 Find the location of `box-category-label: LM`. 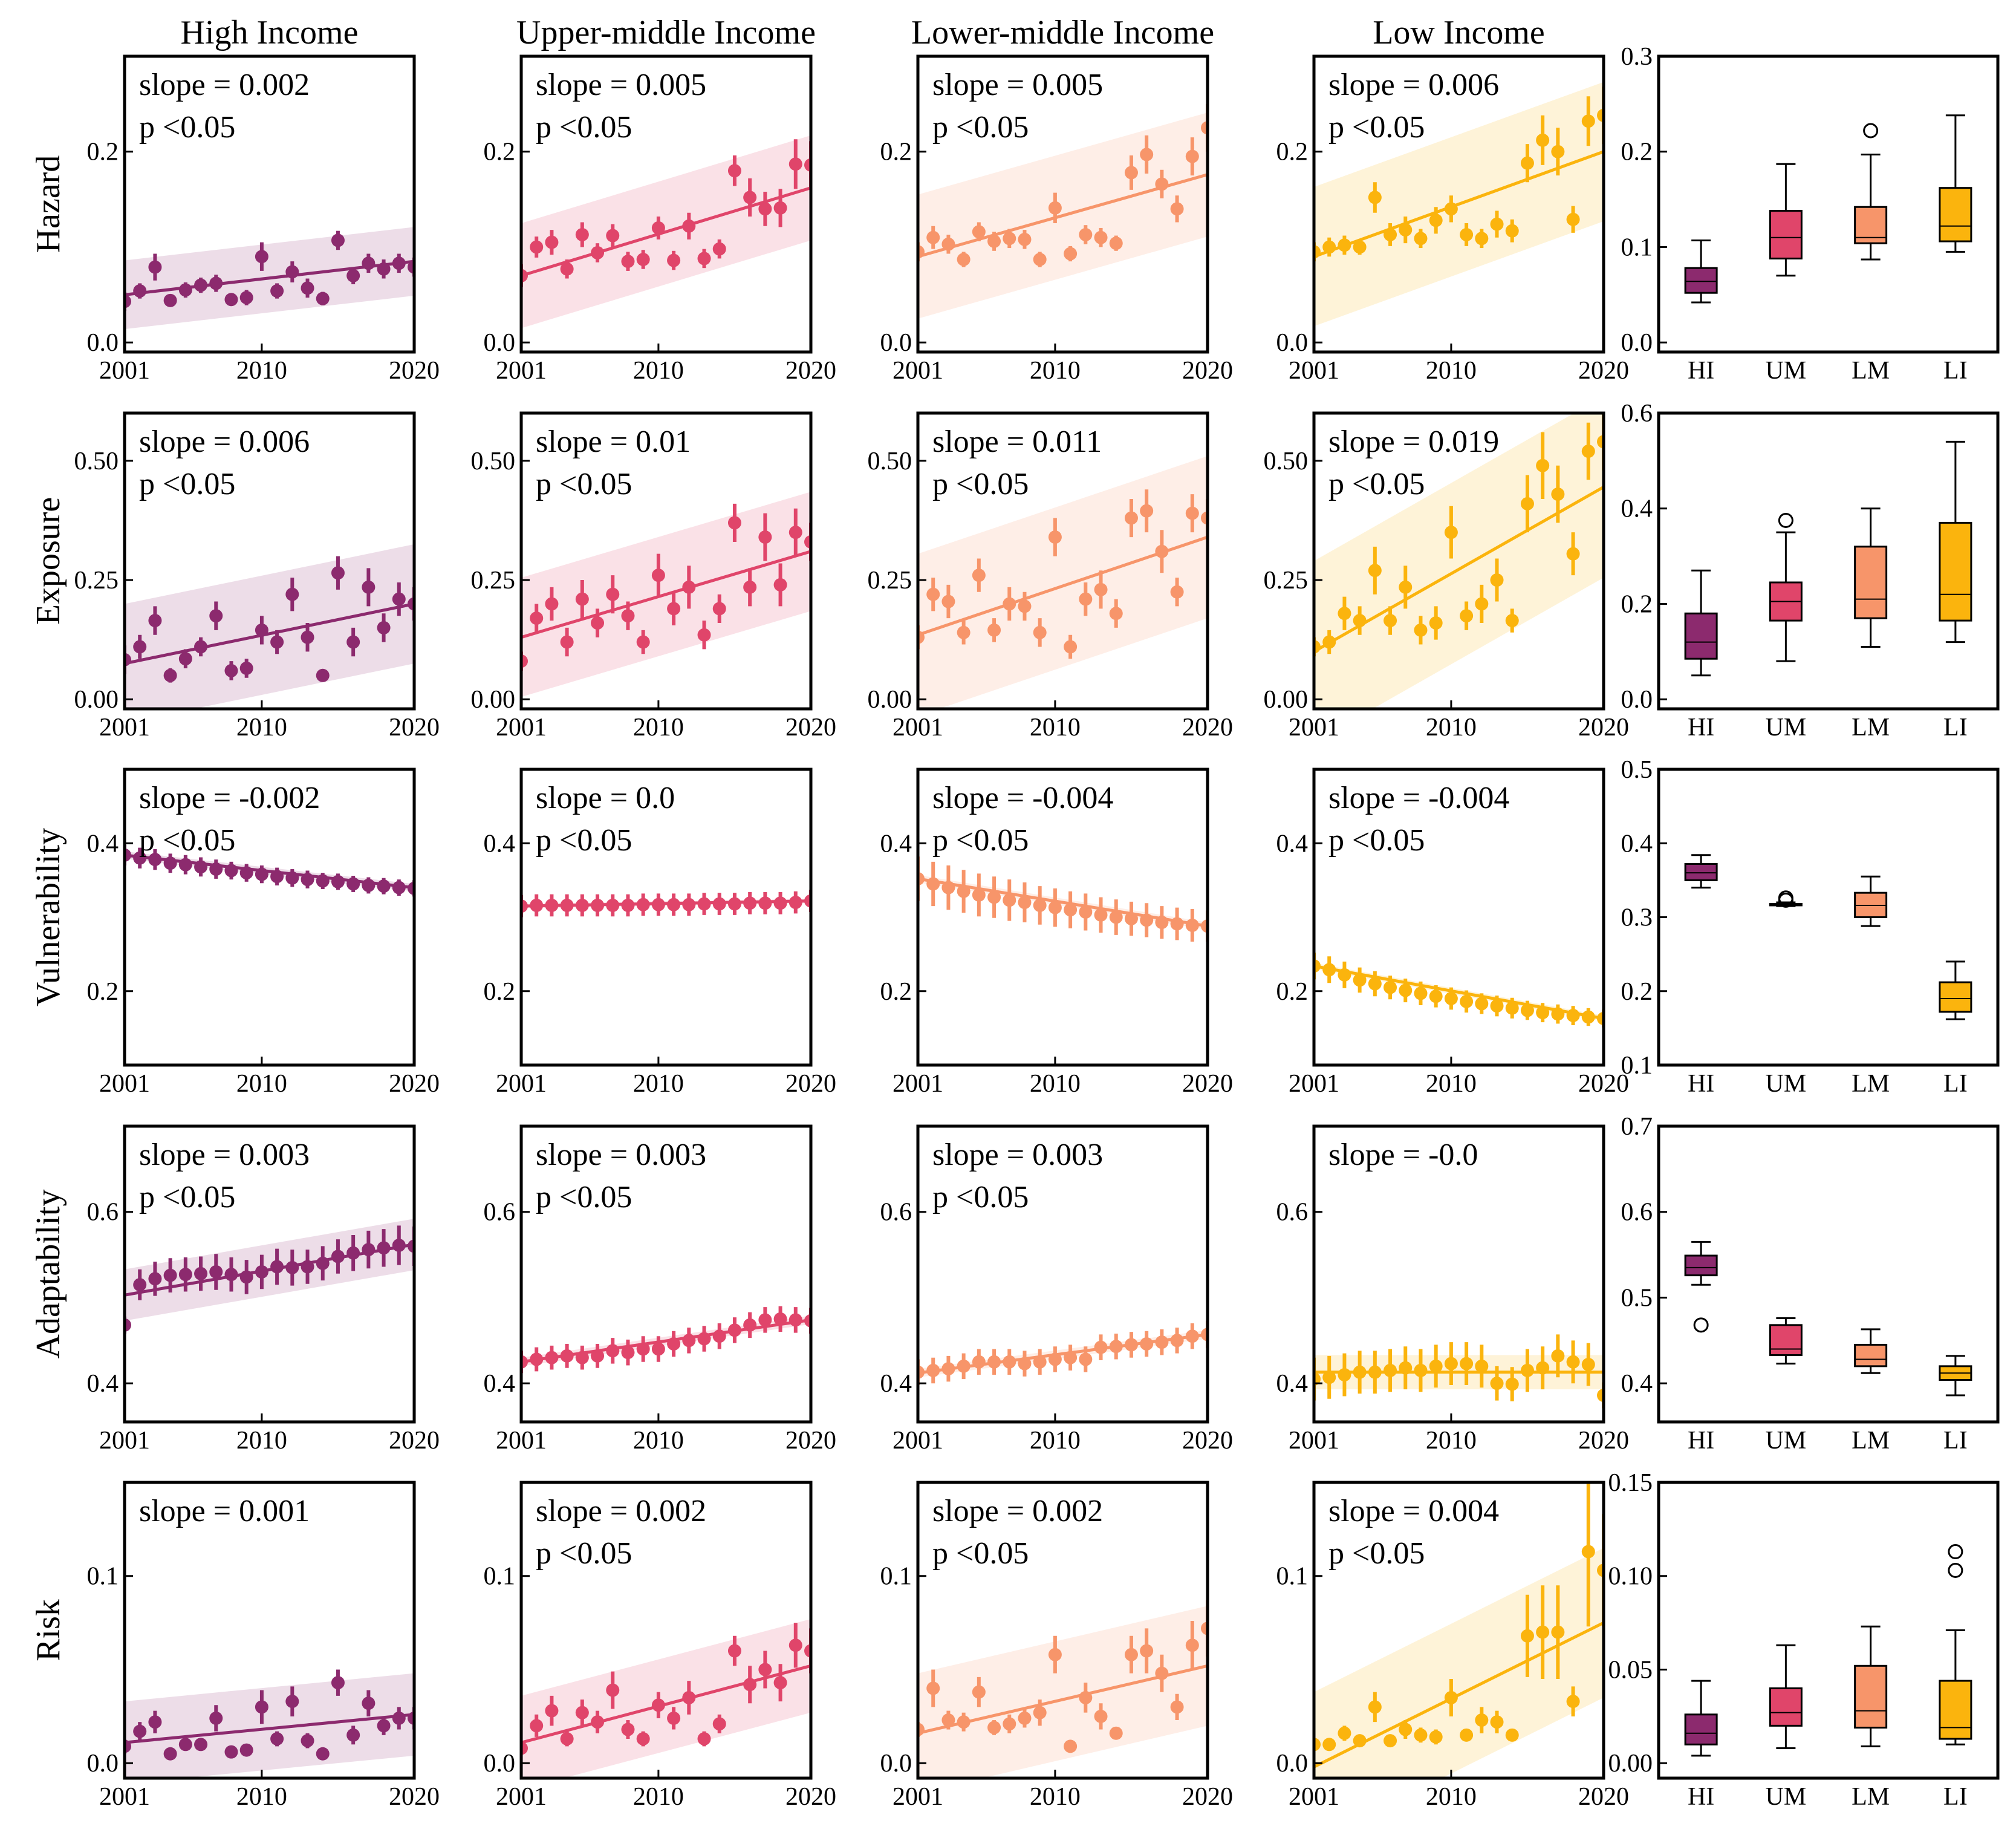

box-category-label: LM is located at coordinates (1871, 728).